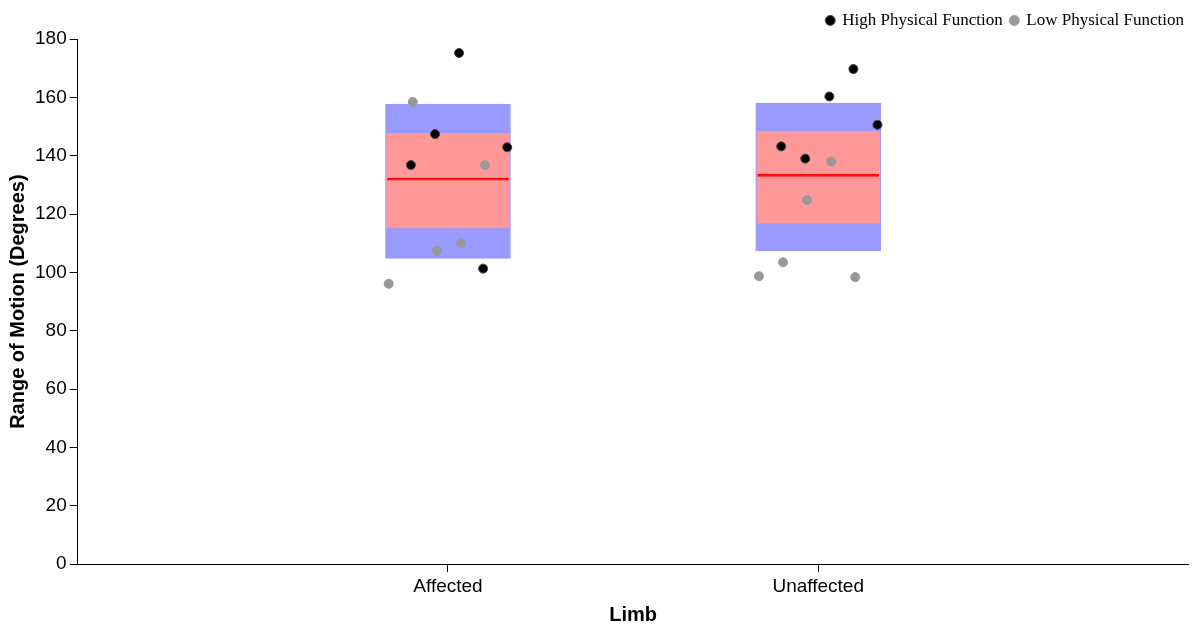 This screenshot has width=1194, height=633. What do you see at coordinates (923, 19) in the screenshot?
I see `legend-label: High Physical Function` at bounding box center [923, 19].